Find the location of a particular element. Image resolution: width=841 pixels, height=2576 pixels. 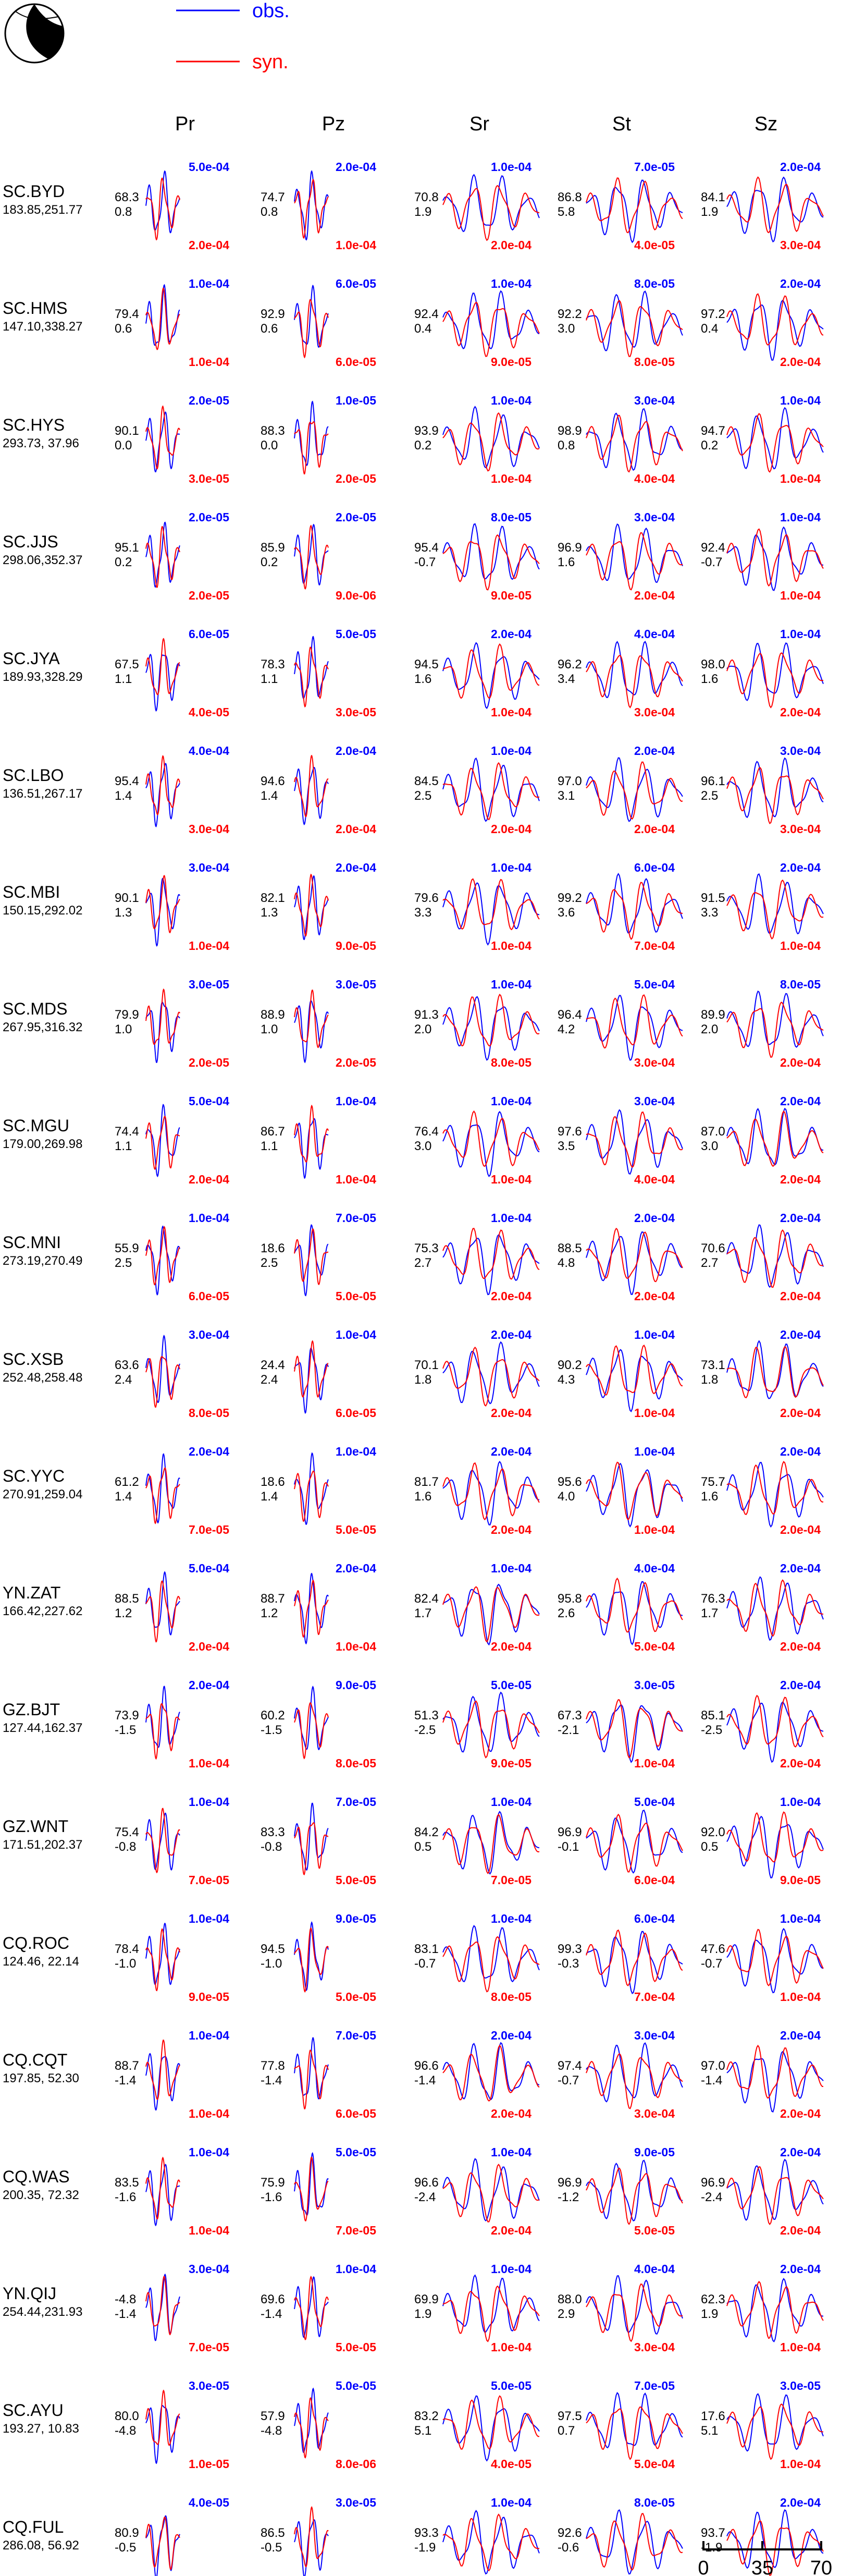

cross-correlation-value: 88.9 is located at coordinates (273, 1015).